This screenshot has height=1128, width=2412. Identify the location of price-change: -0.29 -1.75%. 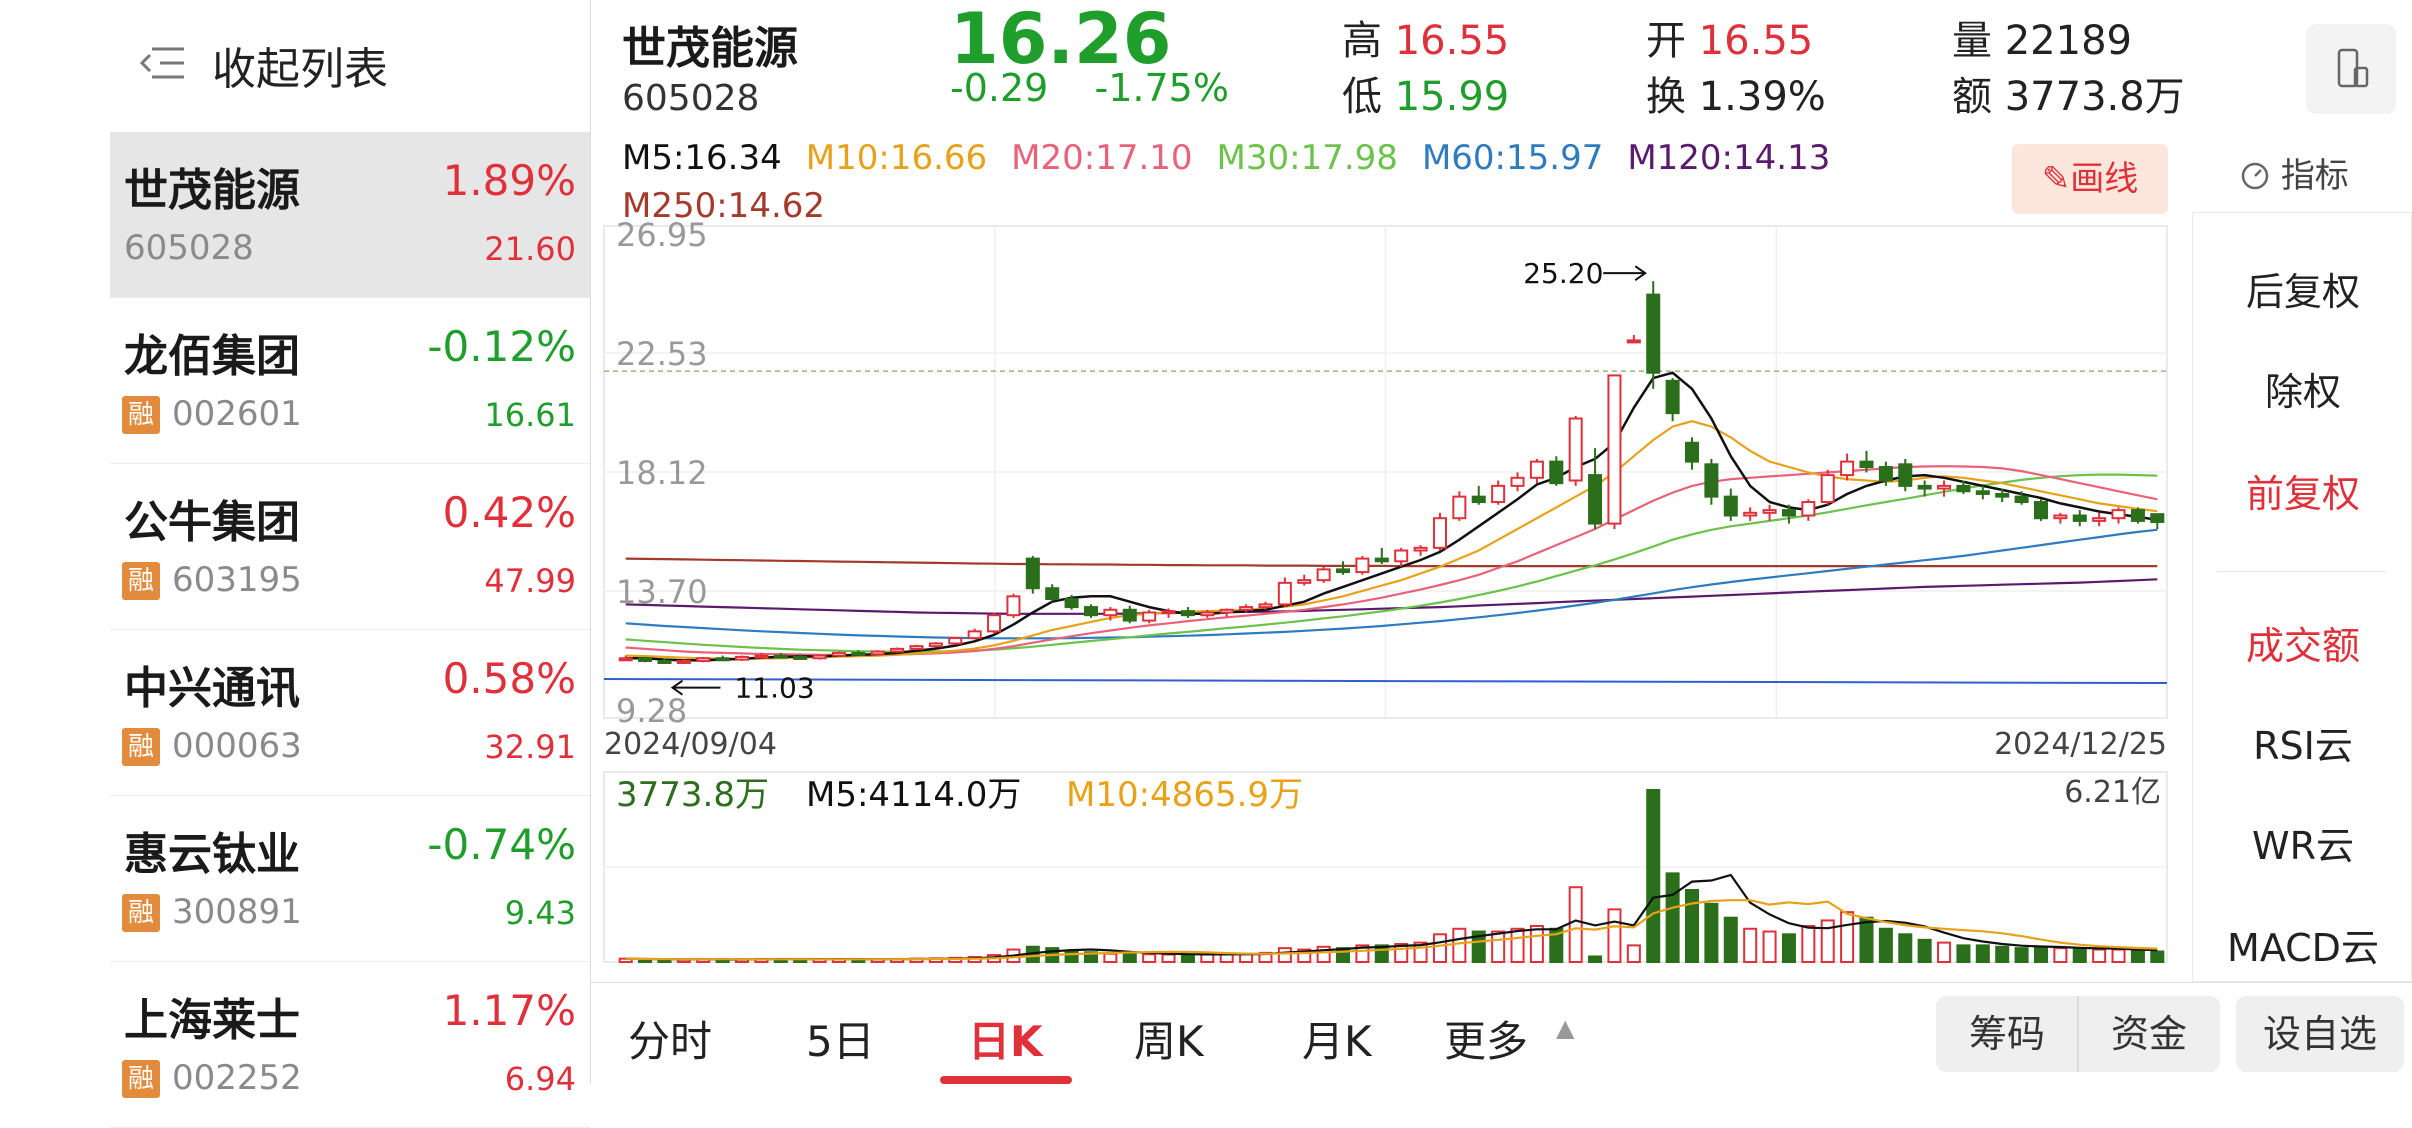
(1089, 88).